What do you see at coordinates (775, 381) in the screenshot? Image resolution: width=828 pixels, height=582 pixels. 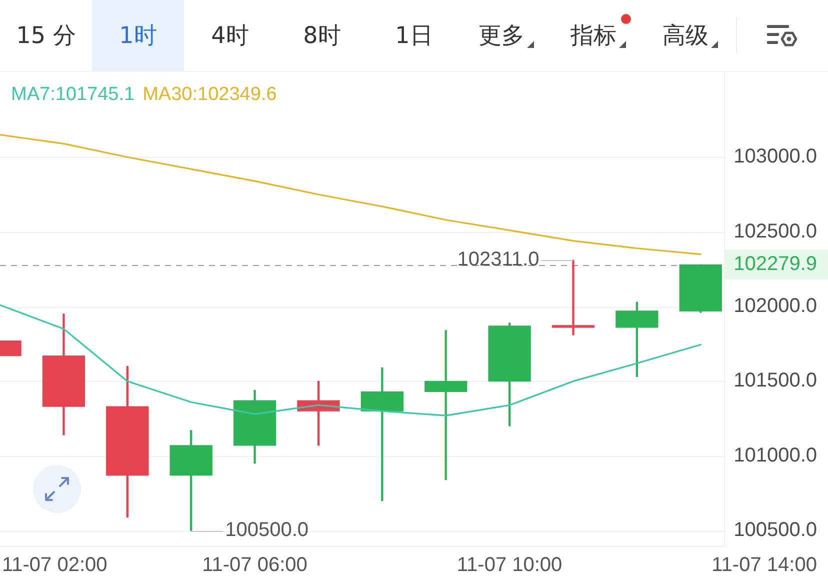 I see `y-tick-label: 101500.0` at bounding box center [775, 381].